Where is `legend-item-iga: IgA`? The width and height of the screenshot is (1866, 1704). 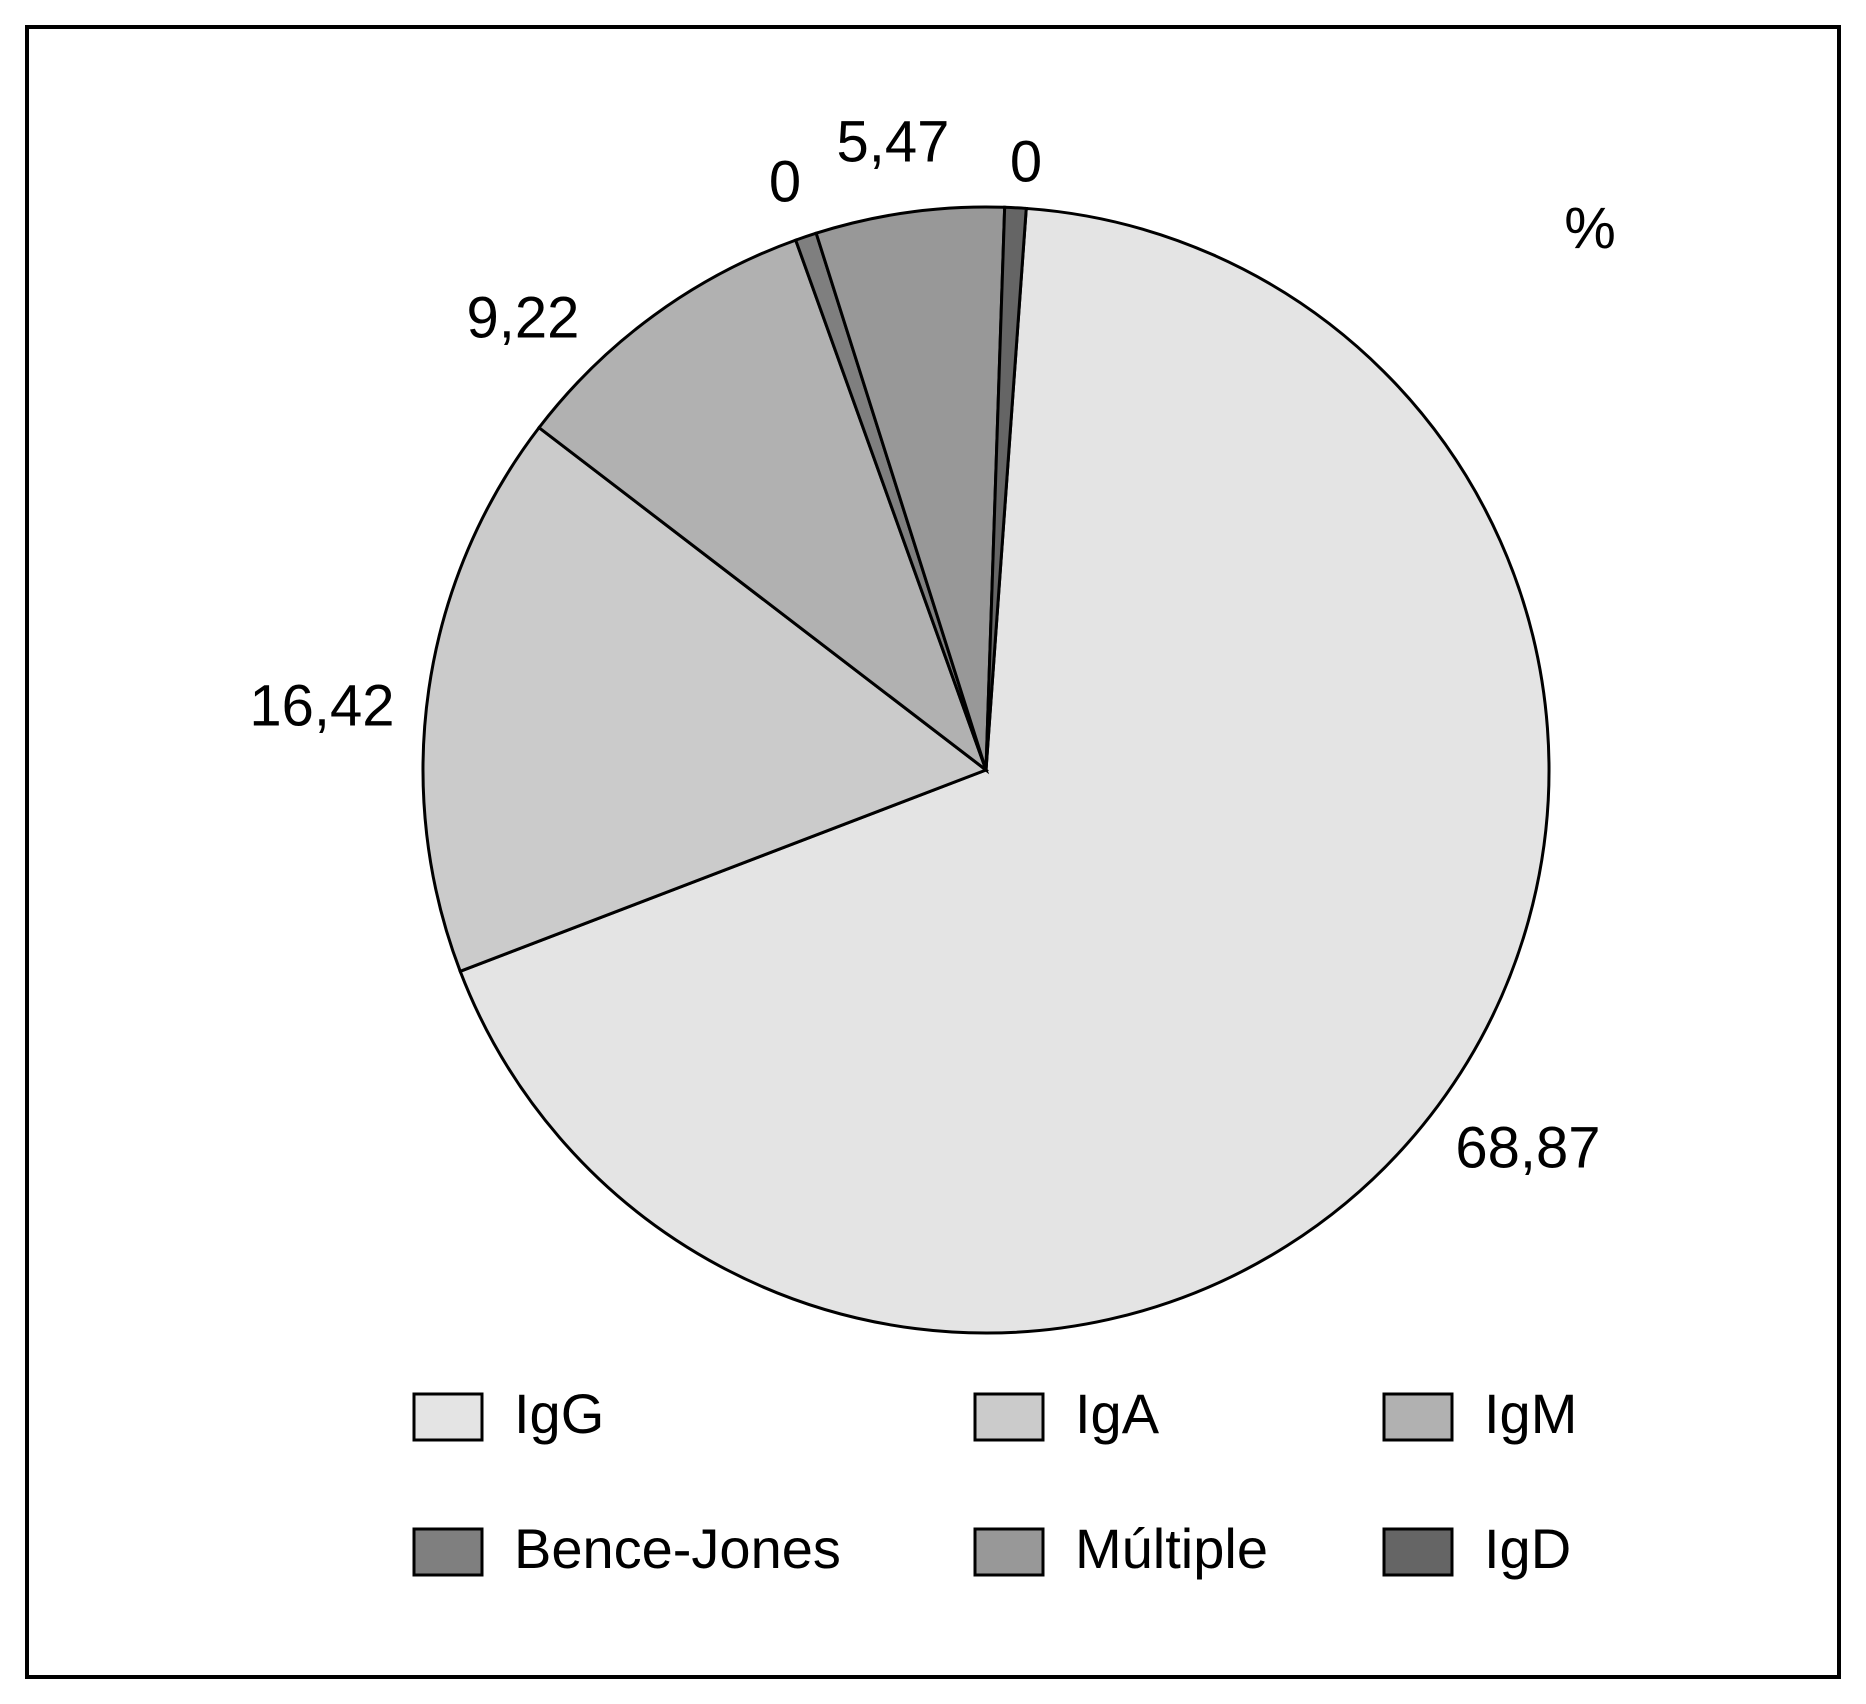 legend-item-iga: IgA is located at coordinates (1066, 1413).